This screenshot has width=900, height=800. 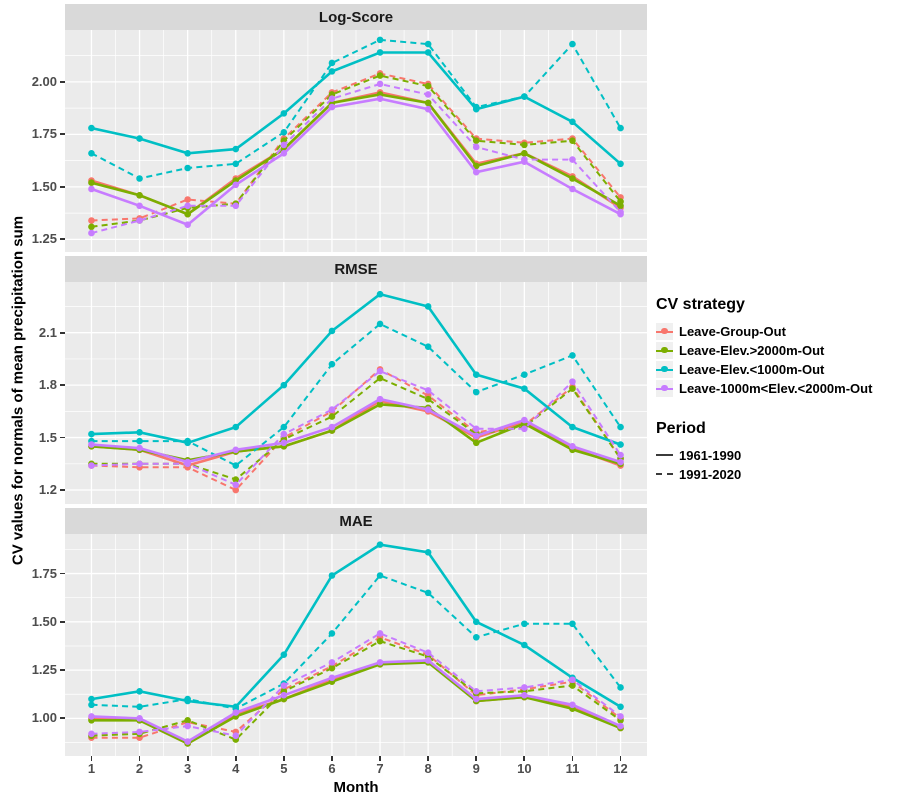 What do you see at coordinates (47, 490) in the screenshot?
I see `y-tick-label: 1.2` at bounding box center [47, 490].